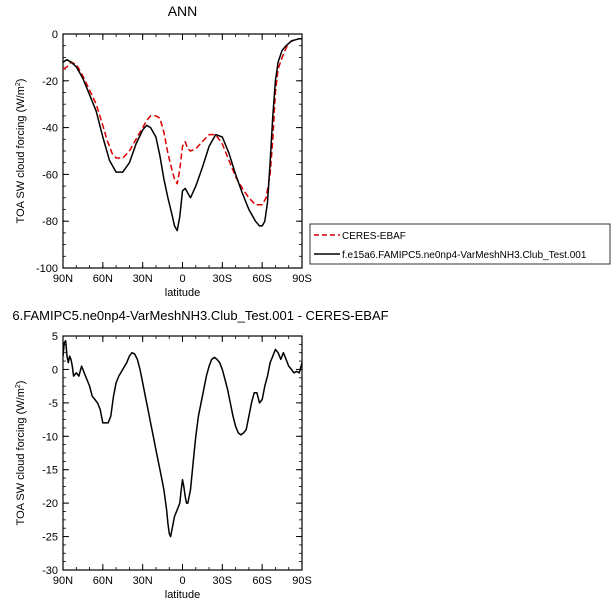  I want to click on y-tick-label: 5, so click(55, 337).